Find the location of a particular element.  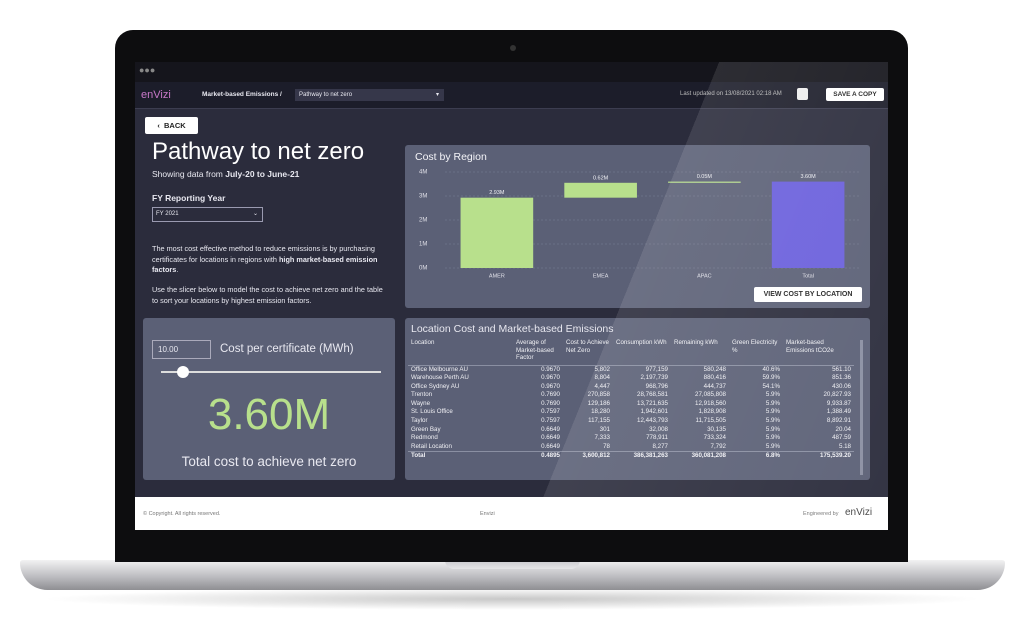

column-header: Cost to Achieve Net Zero is located at coordinates (588, 352).